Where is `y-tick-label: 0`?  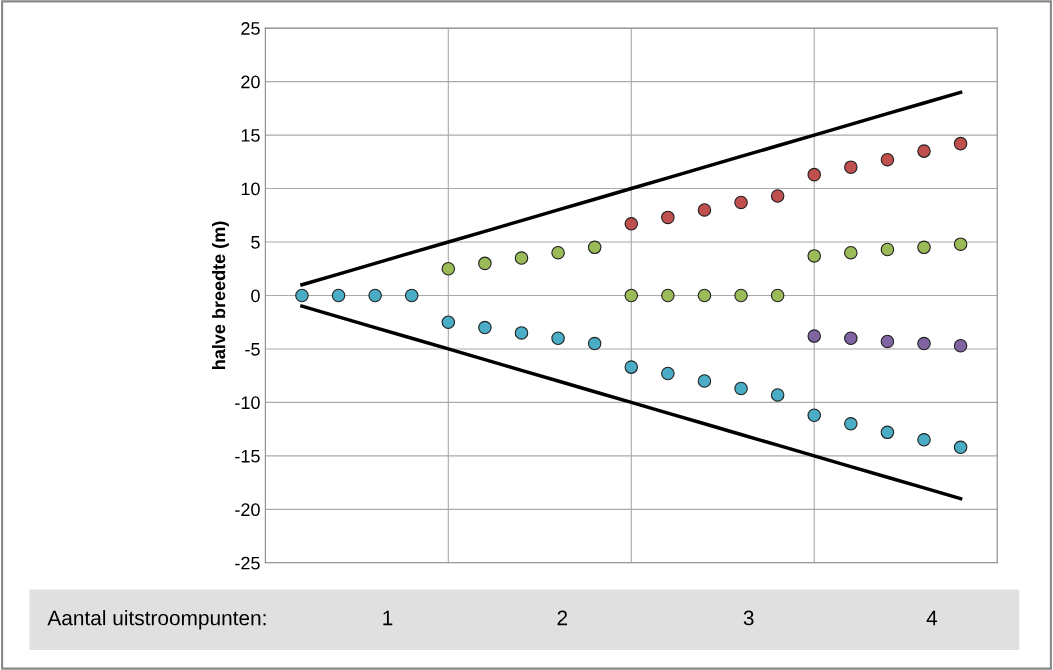
y-tick-label: 0 is located at coordinates (255, 296).